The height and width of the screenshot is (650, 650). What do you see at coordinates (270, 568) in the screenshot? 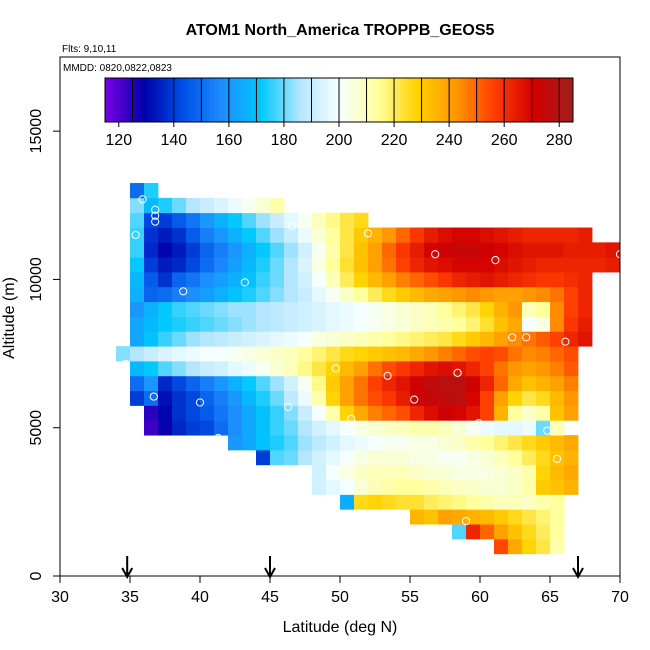
I see `flight-arrow` at bounding box center [270, 568].